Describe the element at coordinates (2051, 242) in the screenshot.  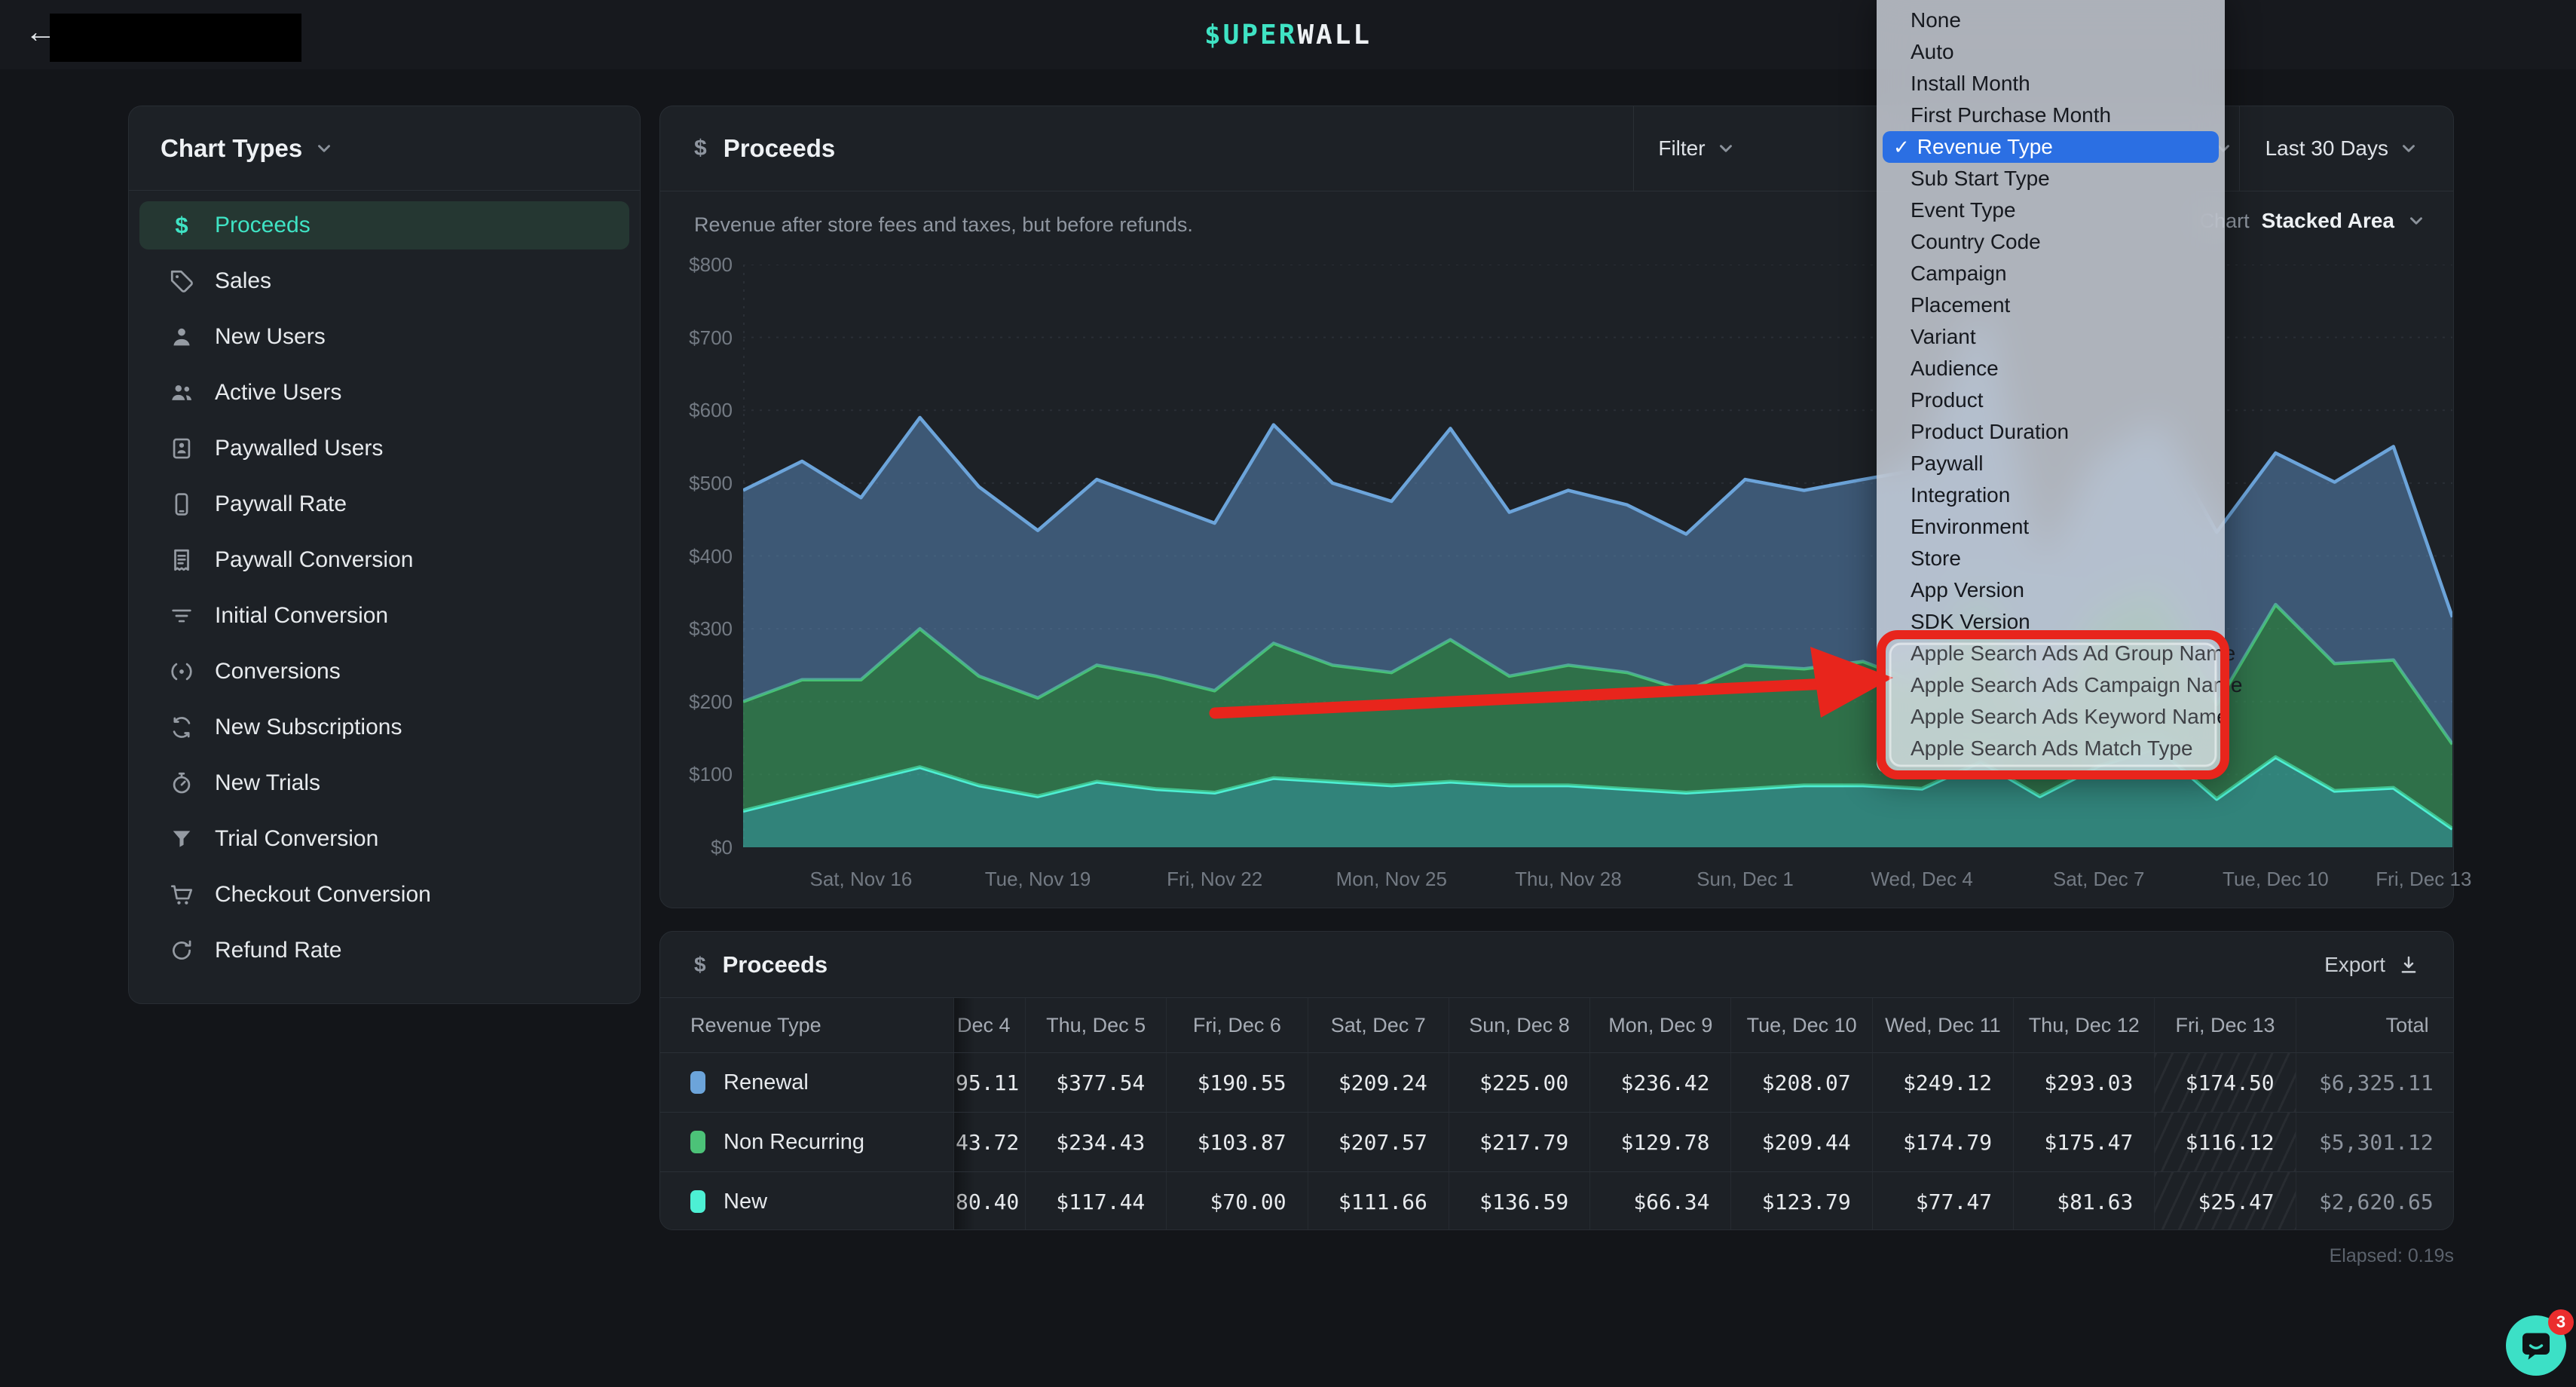
I see `menu-item-country-code: Country Code` at that location.